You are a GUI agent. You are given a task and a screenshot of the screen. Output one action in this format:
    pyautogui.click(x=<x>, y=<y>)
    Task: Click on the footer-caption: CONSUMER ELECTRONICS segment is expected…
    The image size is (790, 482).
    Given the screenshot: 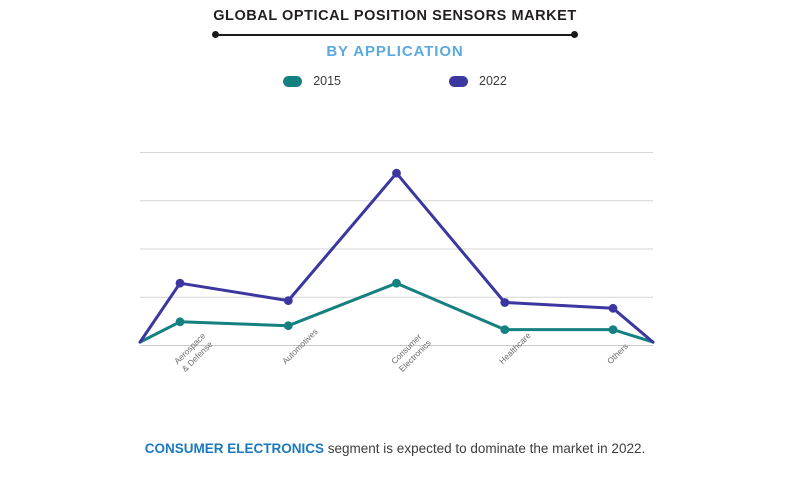 What is the action you would take?
    pyautogui.click(x=395, y=448)
    